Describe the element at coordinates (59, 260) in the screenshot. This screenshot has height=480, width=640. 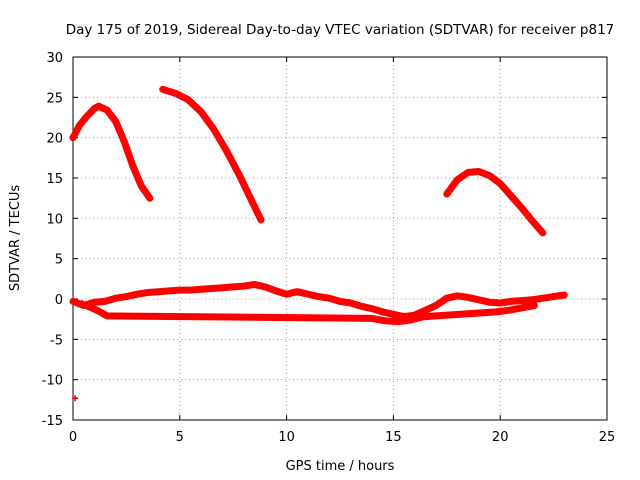
I see `y-tick-label: 5` at that location.